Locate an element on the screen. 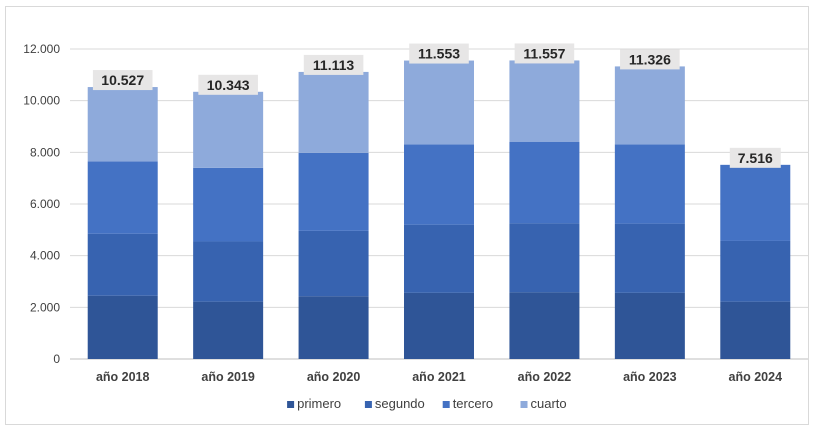  y-tick-label: 12.000 is located at coordinates (41, 49).